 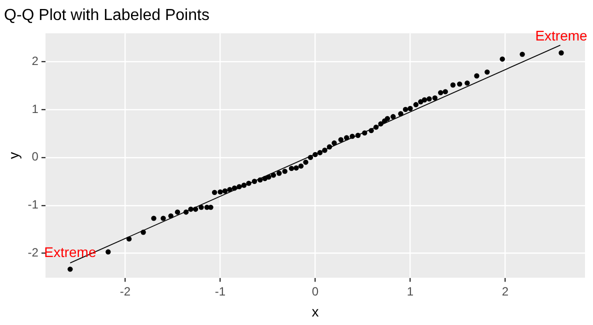 I want to click on y-axis-title: y, so click(x=13, y=155).